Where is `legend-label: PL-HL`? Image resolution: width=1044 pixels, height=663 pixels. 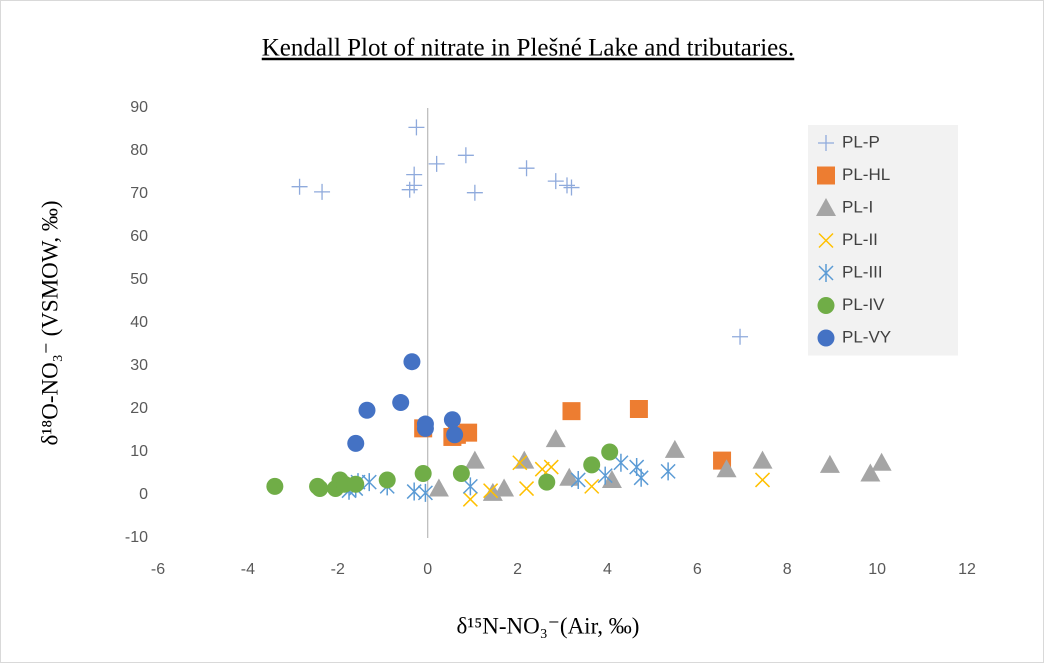
legend-label: PL-HL is located at coordinates (866, 174).